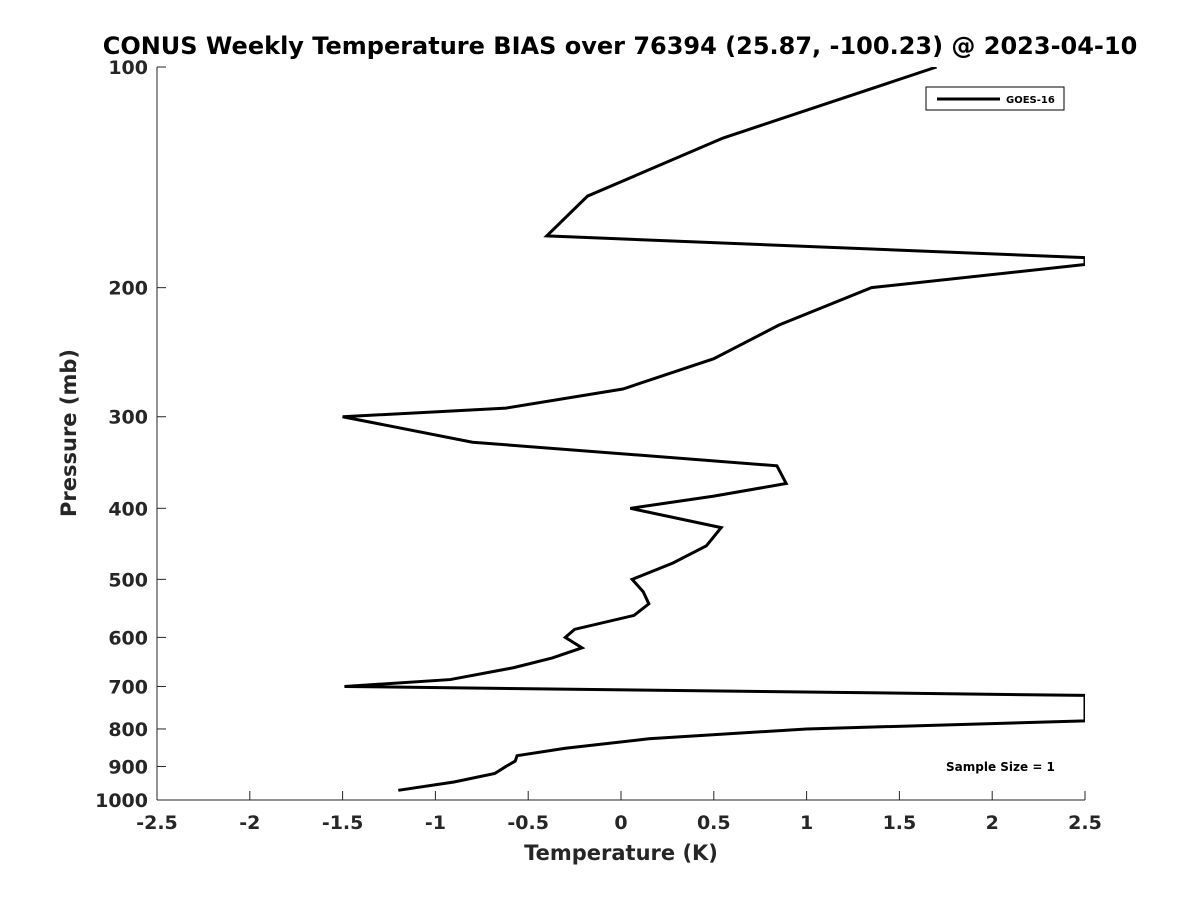  I want to click on y-tick-label: 300, so click(128, 418).